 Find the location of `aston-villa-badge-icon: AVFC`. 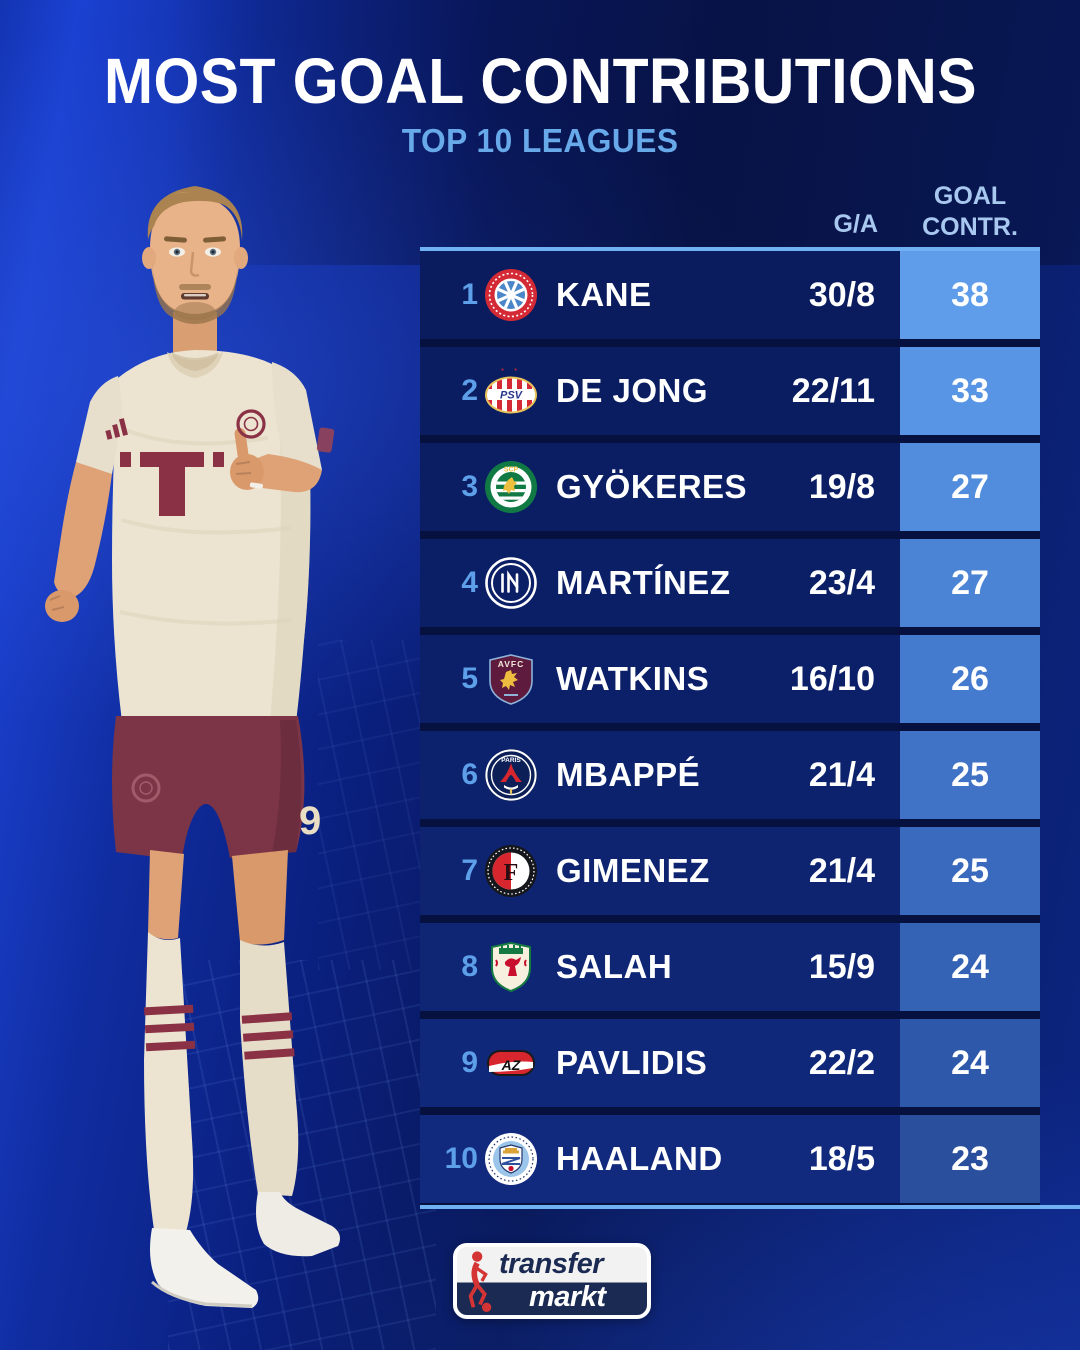

aston-villa-badge-icon: AVFC is located at coordinates (511, 679).